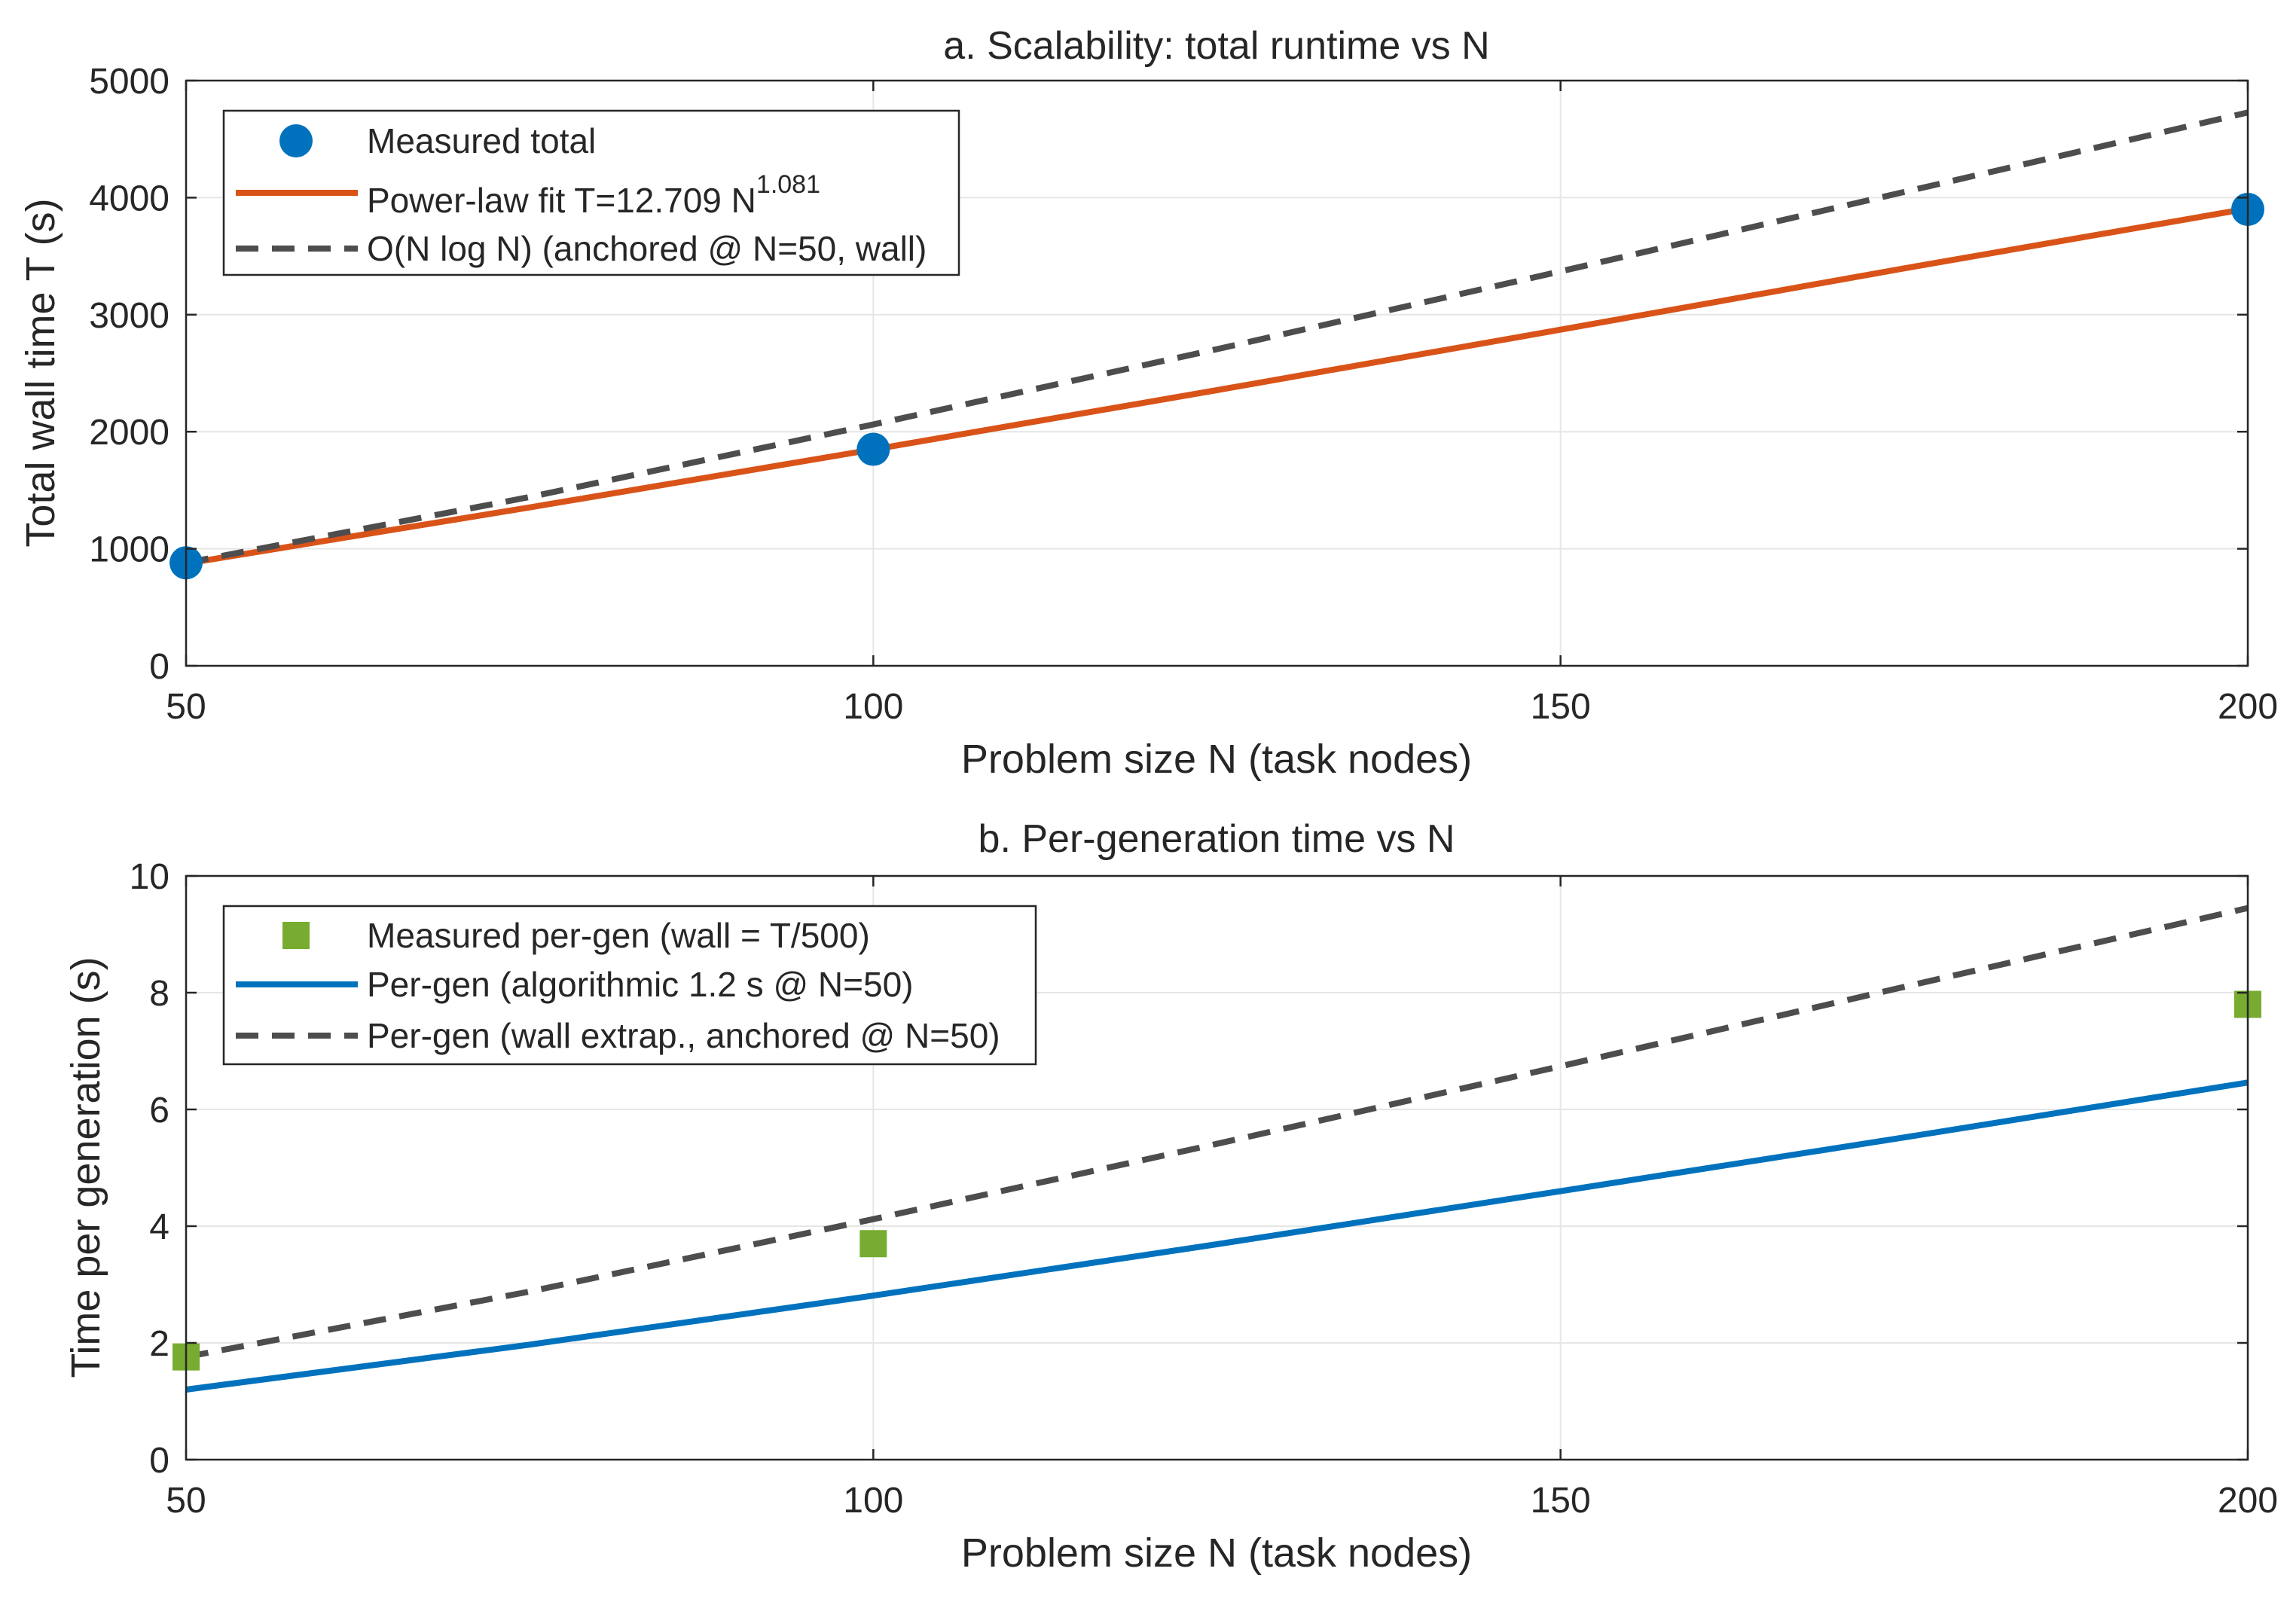 This screenshot has width=2296, height=1602. I want to click on panel-b-ytick-label: 10, so click(149, 877).